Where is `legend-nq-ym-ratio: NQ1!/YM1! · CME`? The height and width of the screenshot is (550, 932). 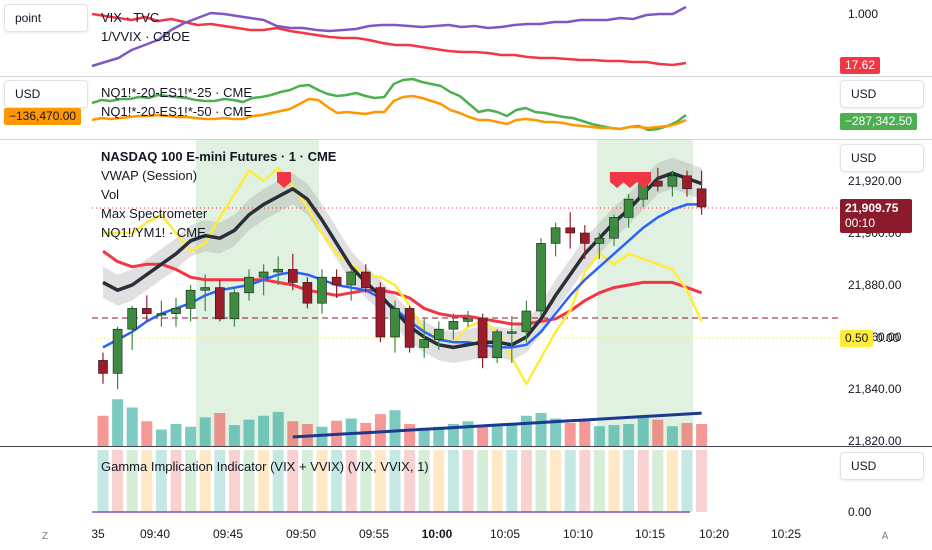 legend-nq-ym-ratio: NQ1!/YM1! · CME is located at coordinates (153, 232).